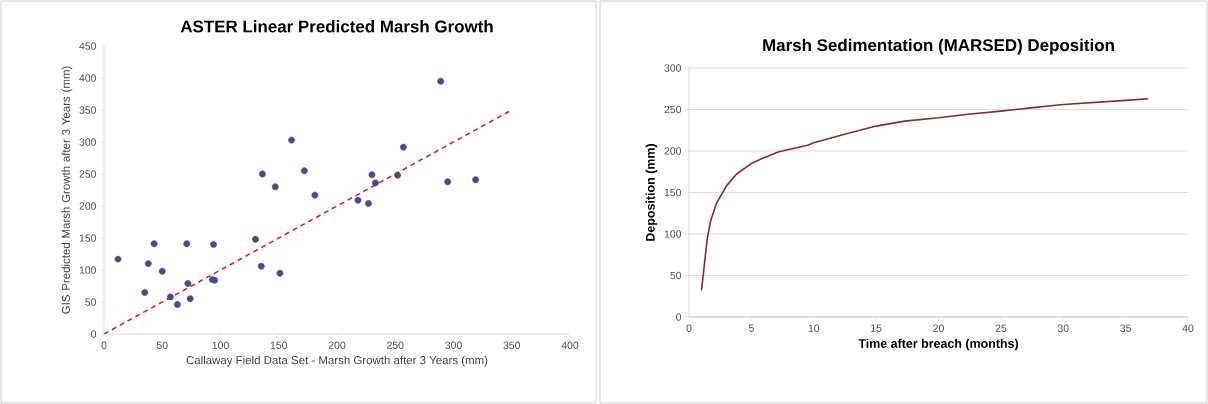  I want to click on x-tick-label: 100, so click(220, 345).